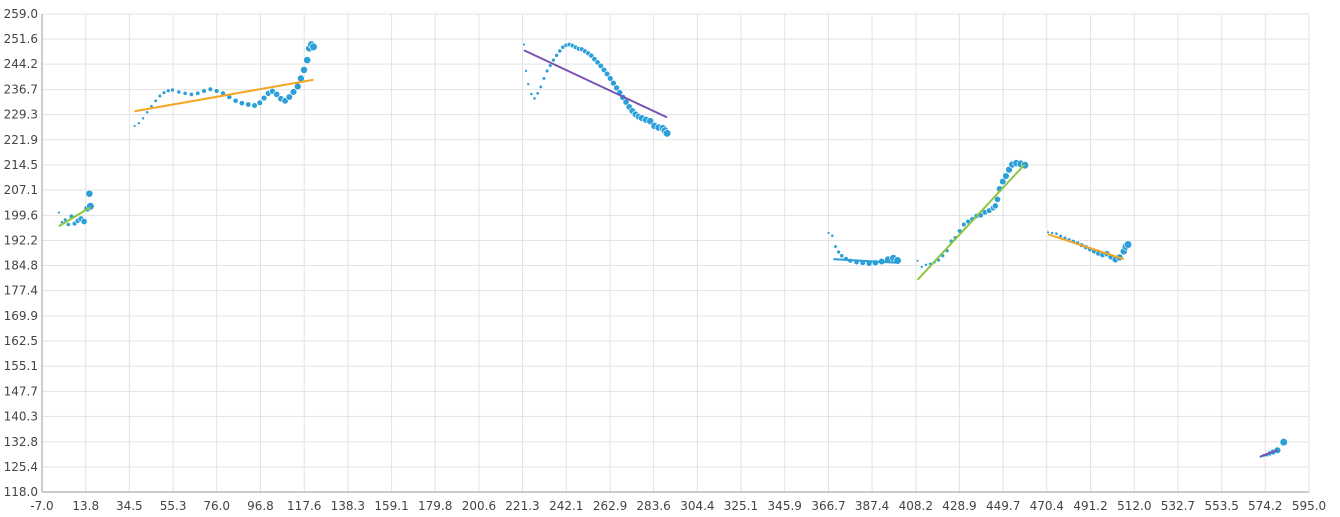 The height and width of the screenshot is (517, 1340). Describe the element at coordinates (21, 442) in the screenshot. I see `y-tick-label: 132.8` at that location.